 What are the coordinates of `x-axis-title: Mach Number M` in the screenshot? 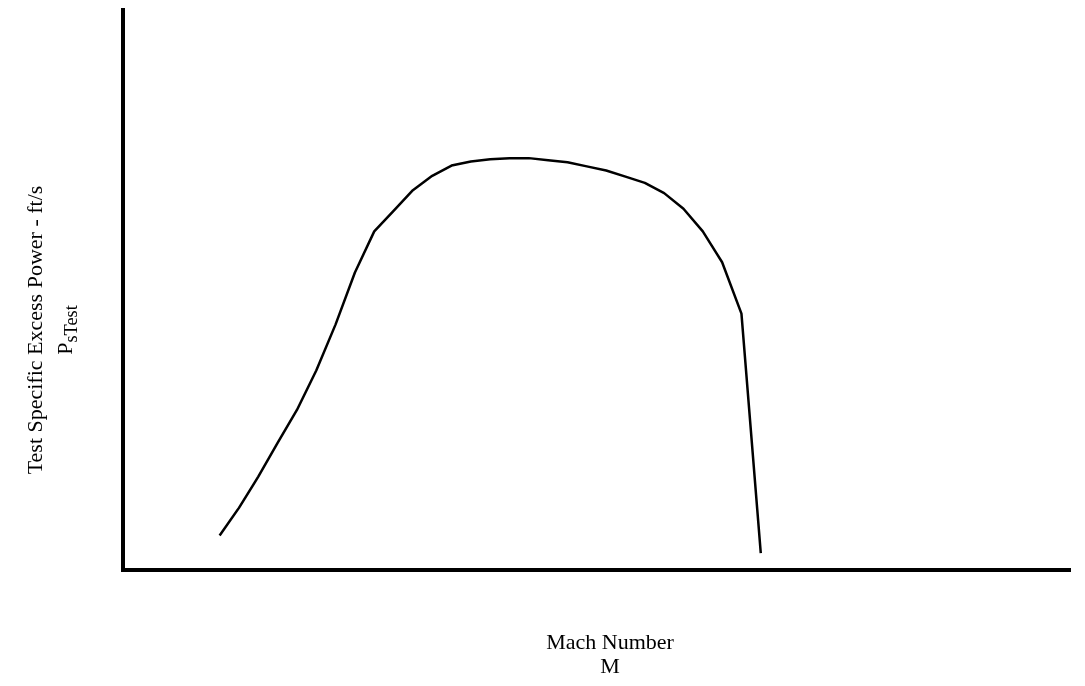 It's located at (610, 653).